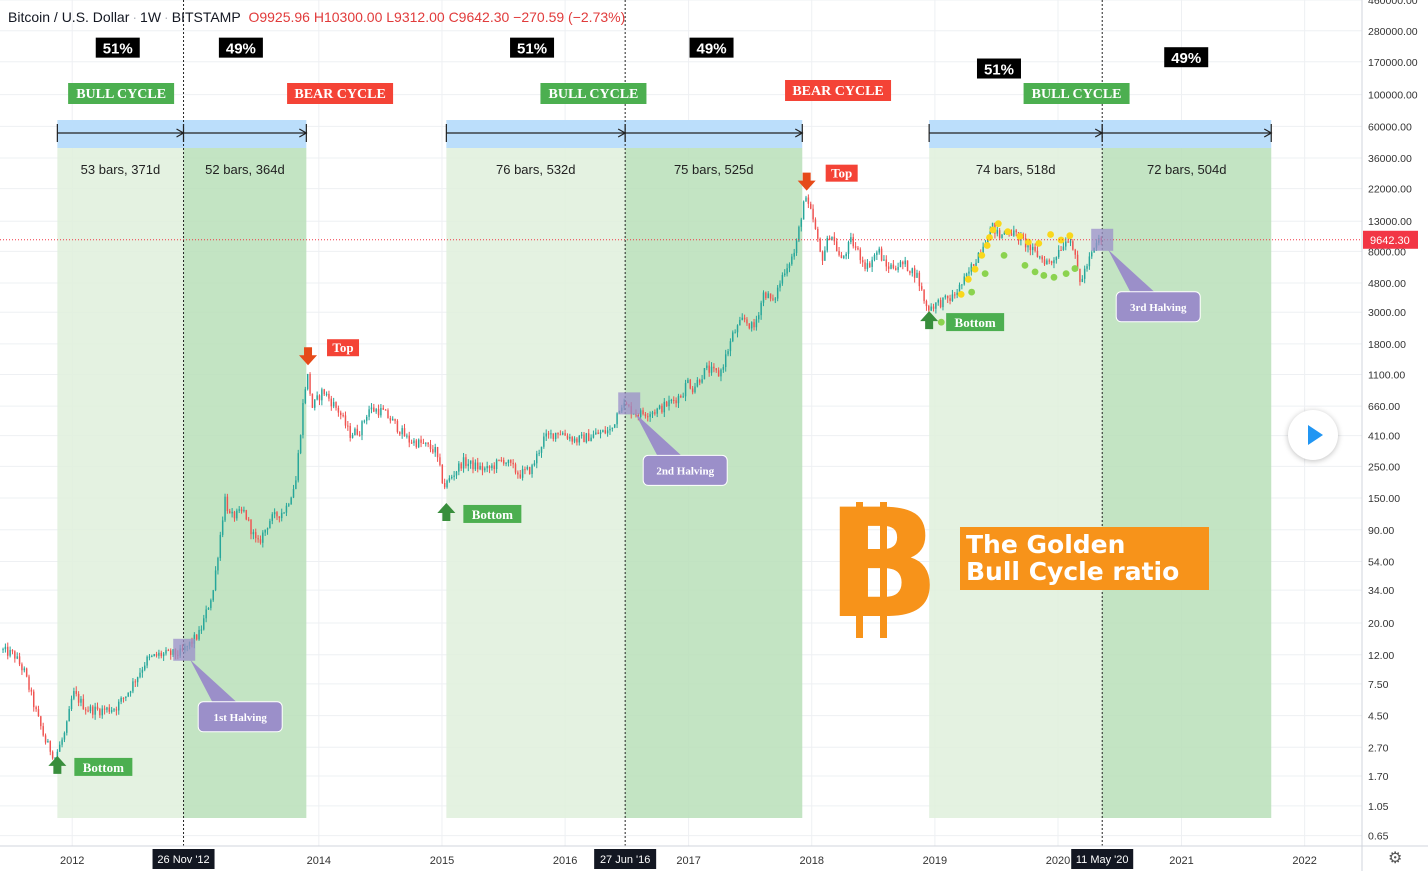  What do you see at coordinates (711, 47) in the screenshot?
I see `percent-box` at bounding box center [711, 47].